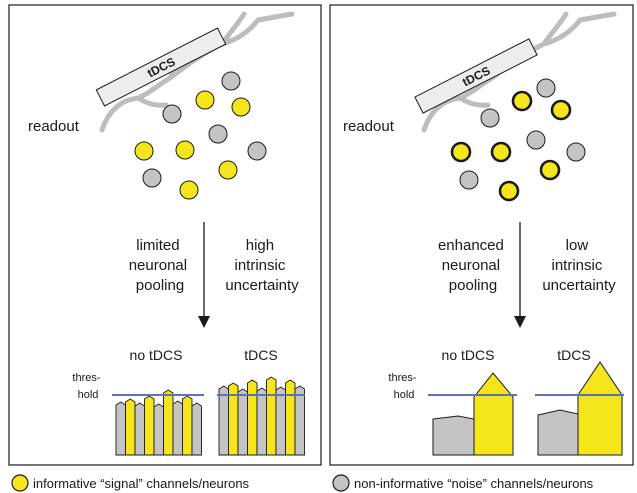 Image resolution: width=637 pixels, height=493 pixels. Describe the element at coordinates (156, 355) in the screenshot. I see `left-chart-label-no-tdcs: no tDCS` at that location.